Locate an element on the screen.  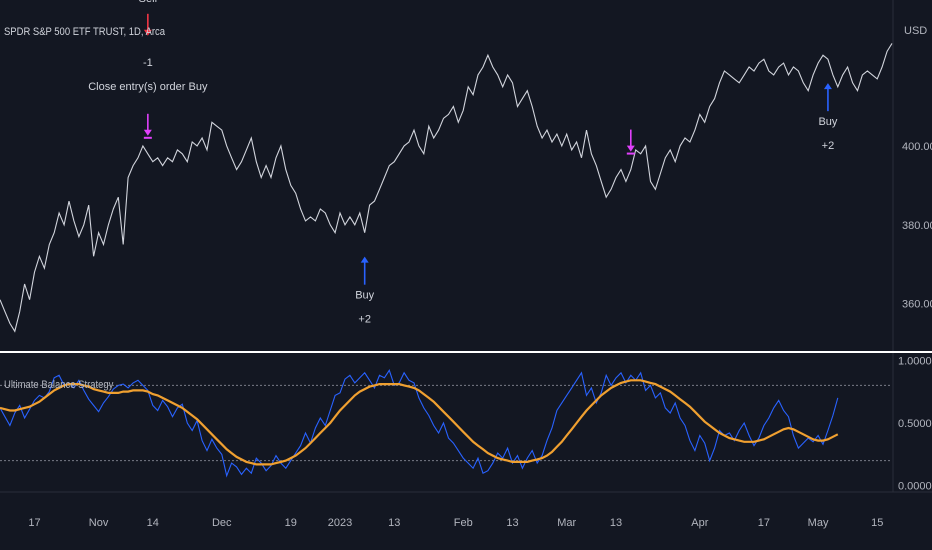
time-tick-label: Apr is located at coordinates (699, 523).